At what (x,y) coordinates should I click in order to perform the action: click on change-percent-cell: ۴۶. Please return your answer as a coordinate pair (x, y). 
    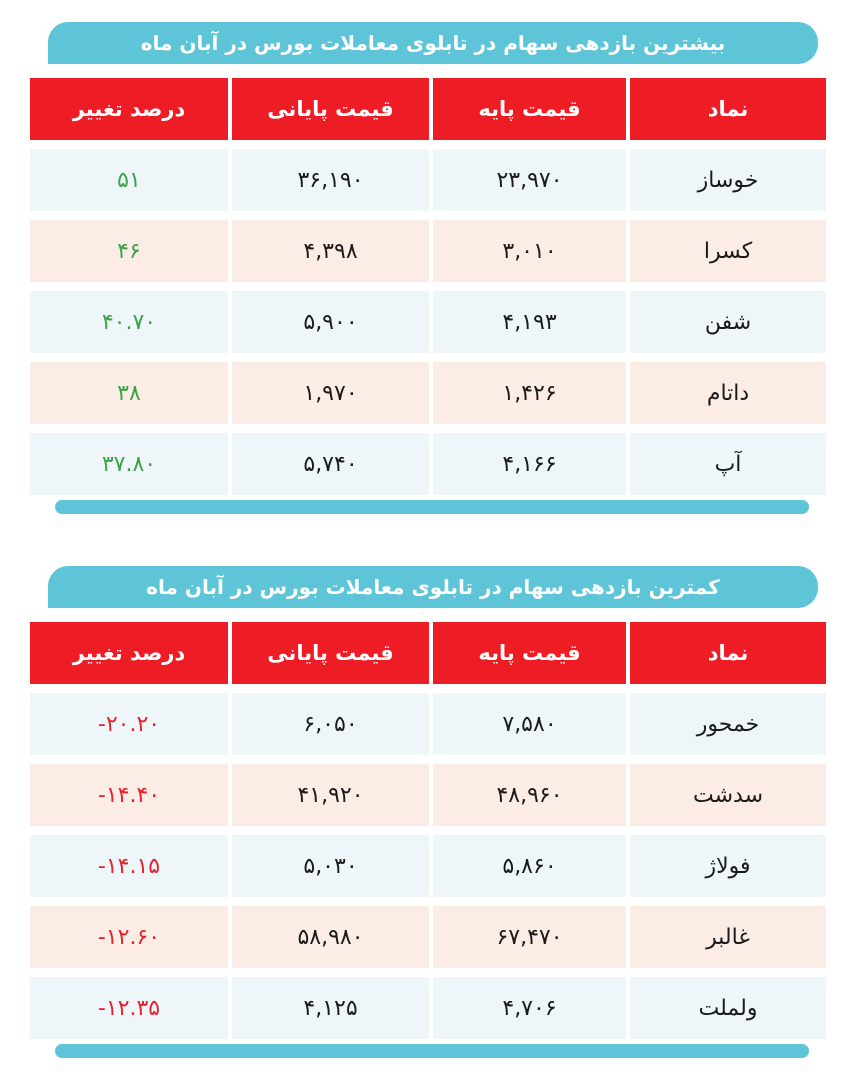
    Looking at the image, I should click on (129, 251).